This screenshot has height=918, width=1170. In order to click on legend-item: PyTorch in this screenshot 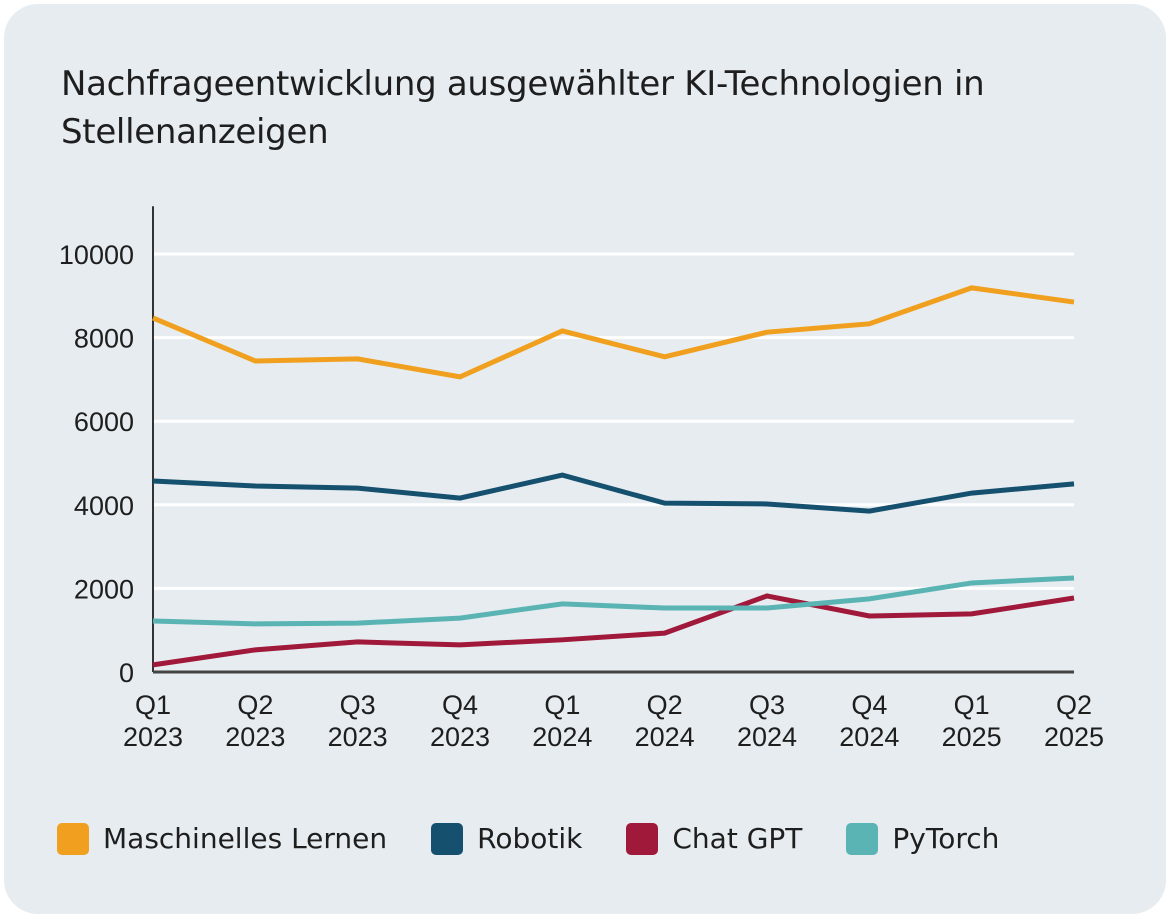, I will do `click(922, 838)`.